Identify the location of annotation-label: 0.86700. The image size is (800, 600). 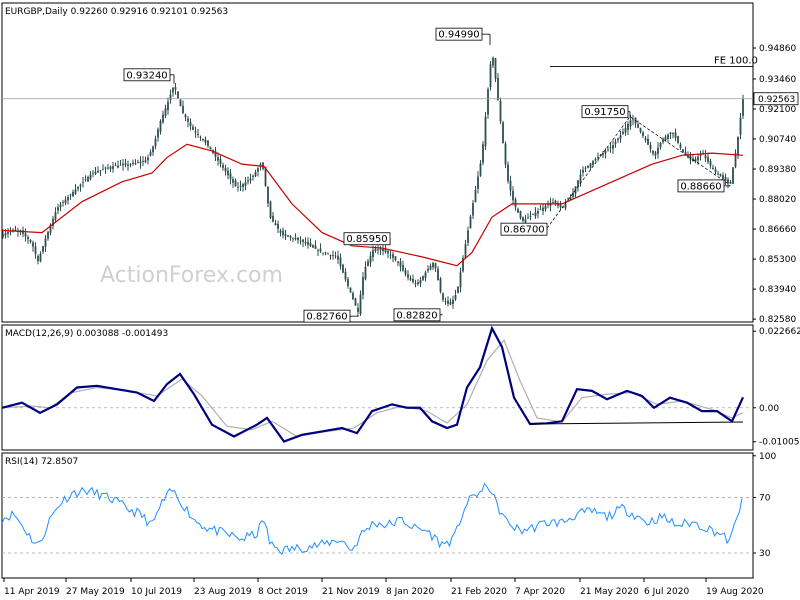
(523, 230).